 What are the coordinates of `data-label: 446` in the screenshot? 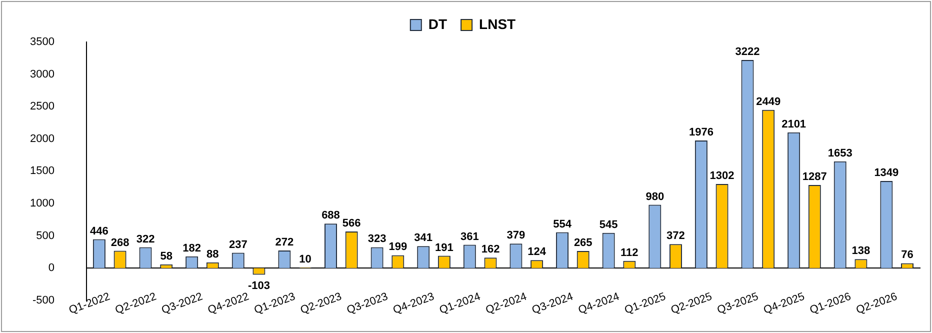 It's located at (99, 231).